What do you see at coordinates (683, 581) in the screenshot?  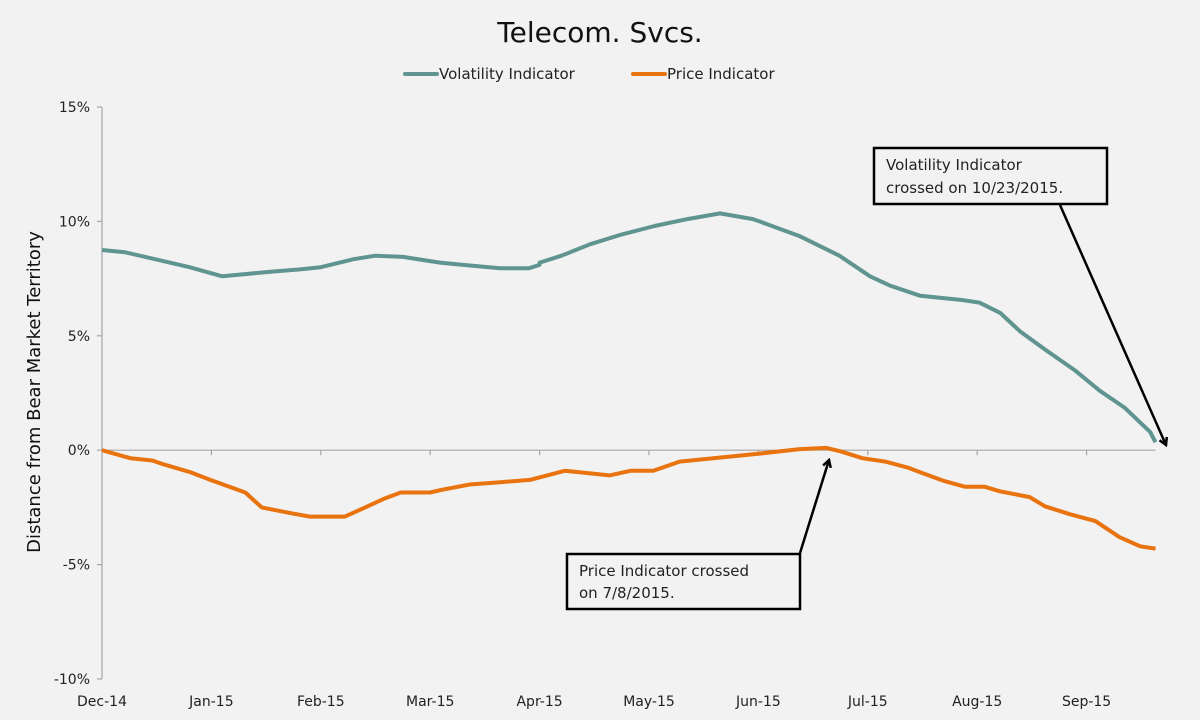 I see `annotation-box-price` at bounding box center [683, 581].